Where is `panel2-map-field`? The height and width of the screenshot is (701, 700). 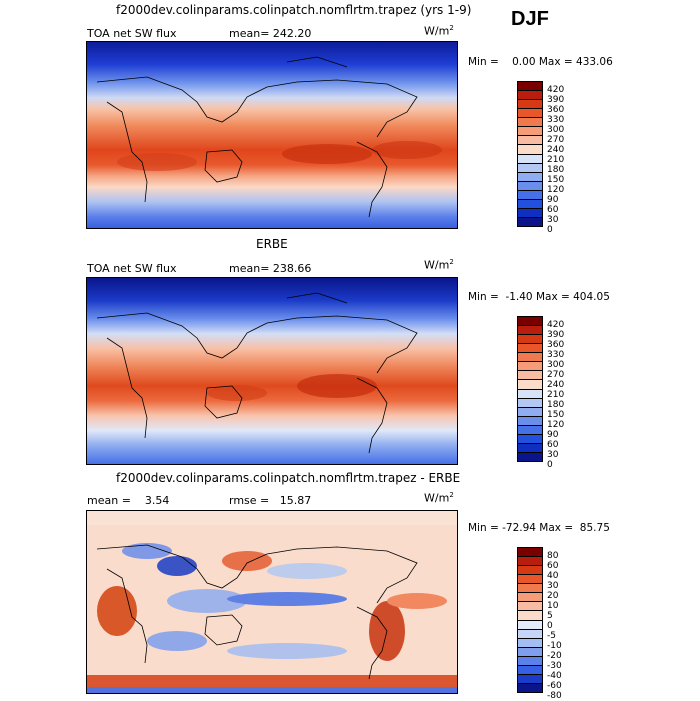
panel2-map-field is located at coordinates (272, 371).